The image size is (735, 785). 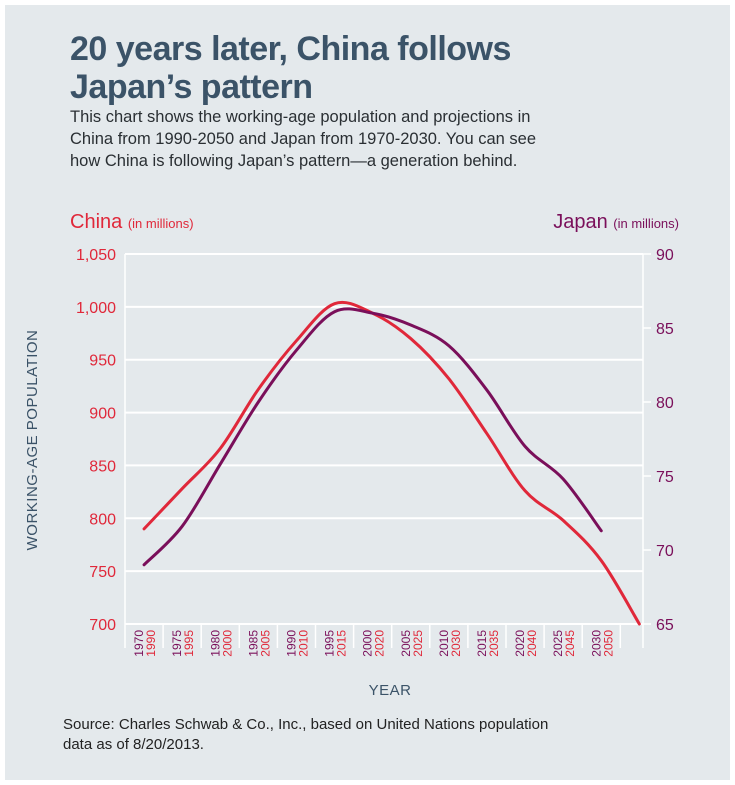 I want to click on right-tick-label: 70, so click(x=665, y=551).